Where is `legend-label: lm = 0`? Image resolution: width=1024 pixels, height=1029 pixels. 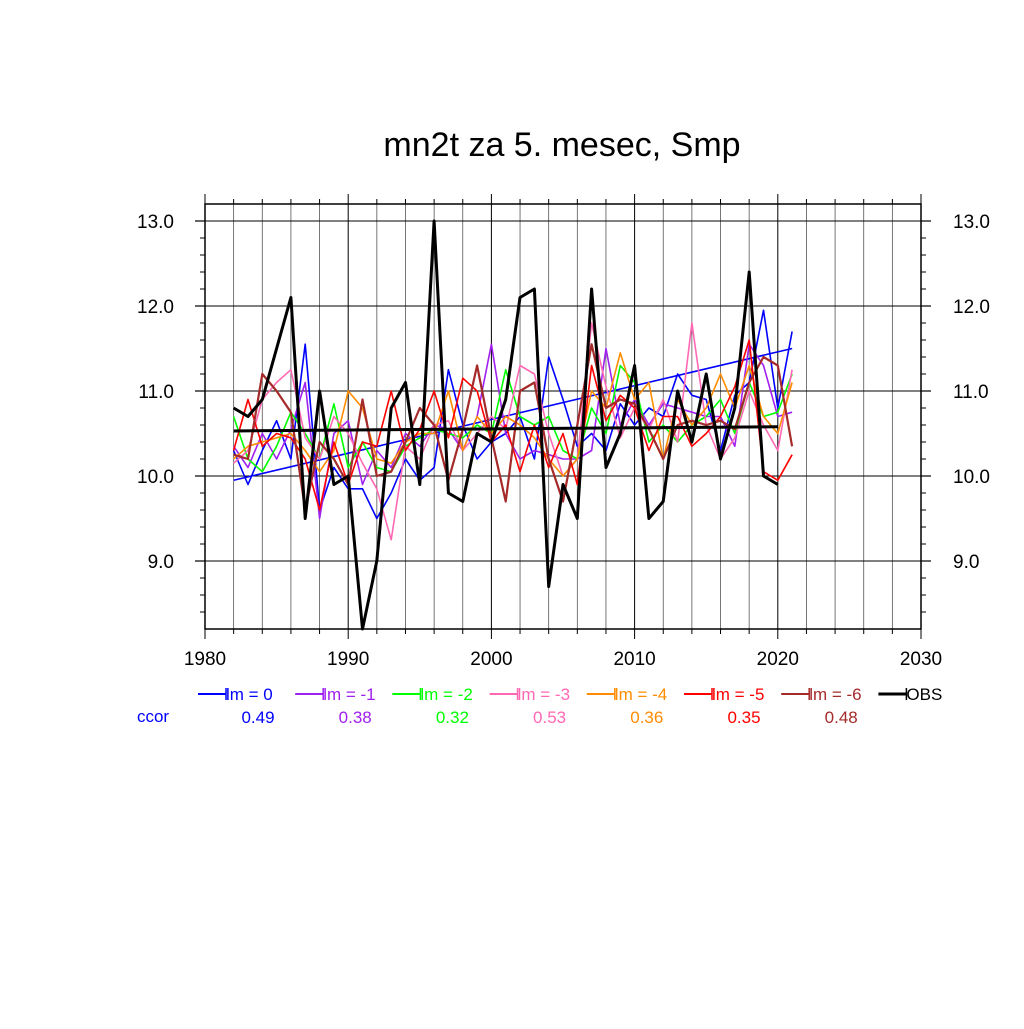 legend-label: lm = 0 is located at coordinates (249, 694).